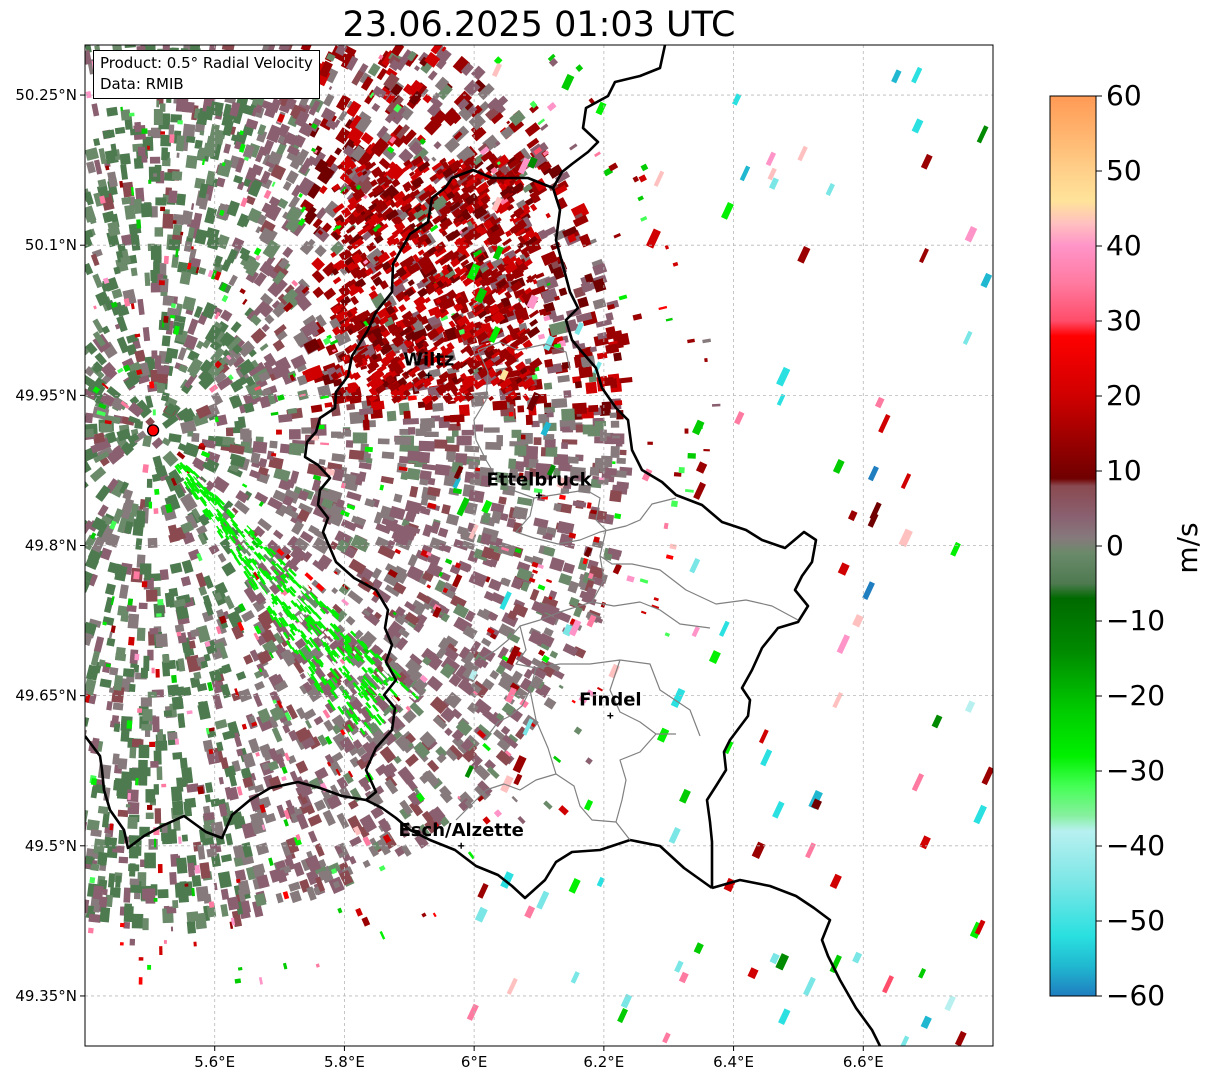  What do you see at coordinates (603, 1062) in the screenshot?
I see `lon-tick-label: 6.2°E` at bounding box center [603, 1062].